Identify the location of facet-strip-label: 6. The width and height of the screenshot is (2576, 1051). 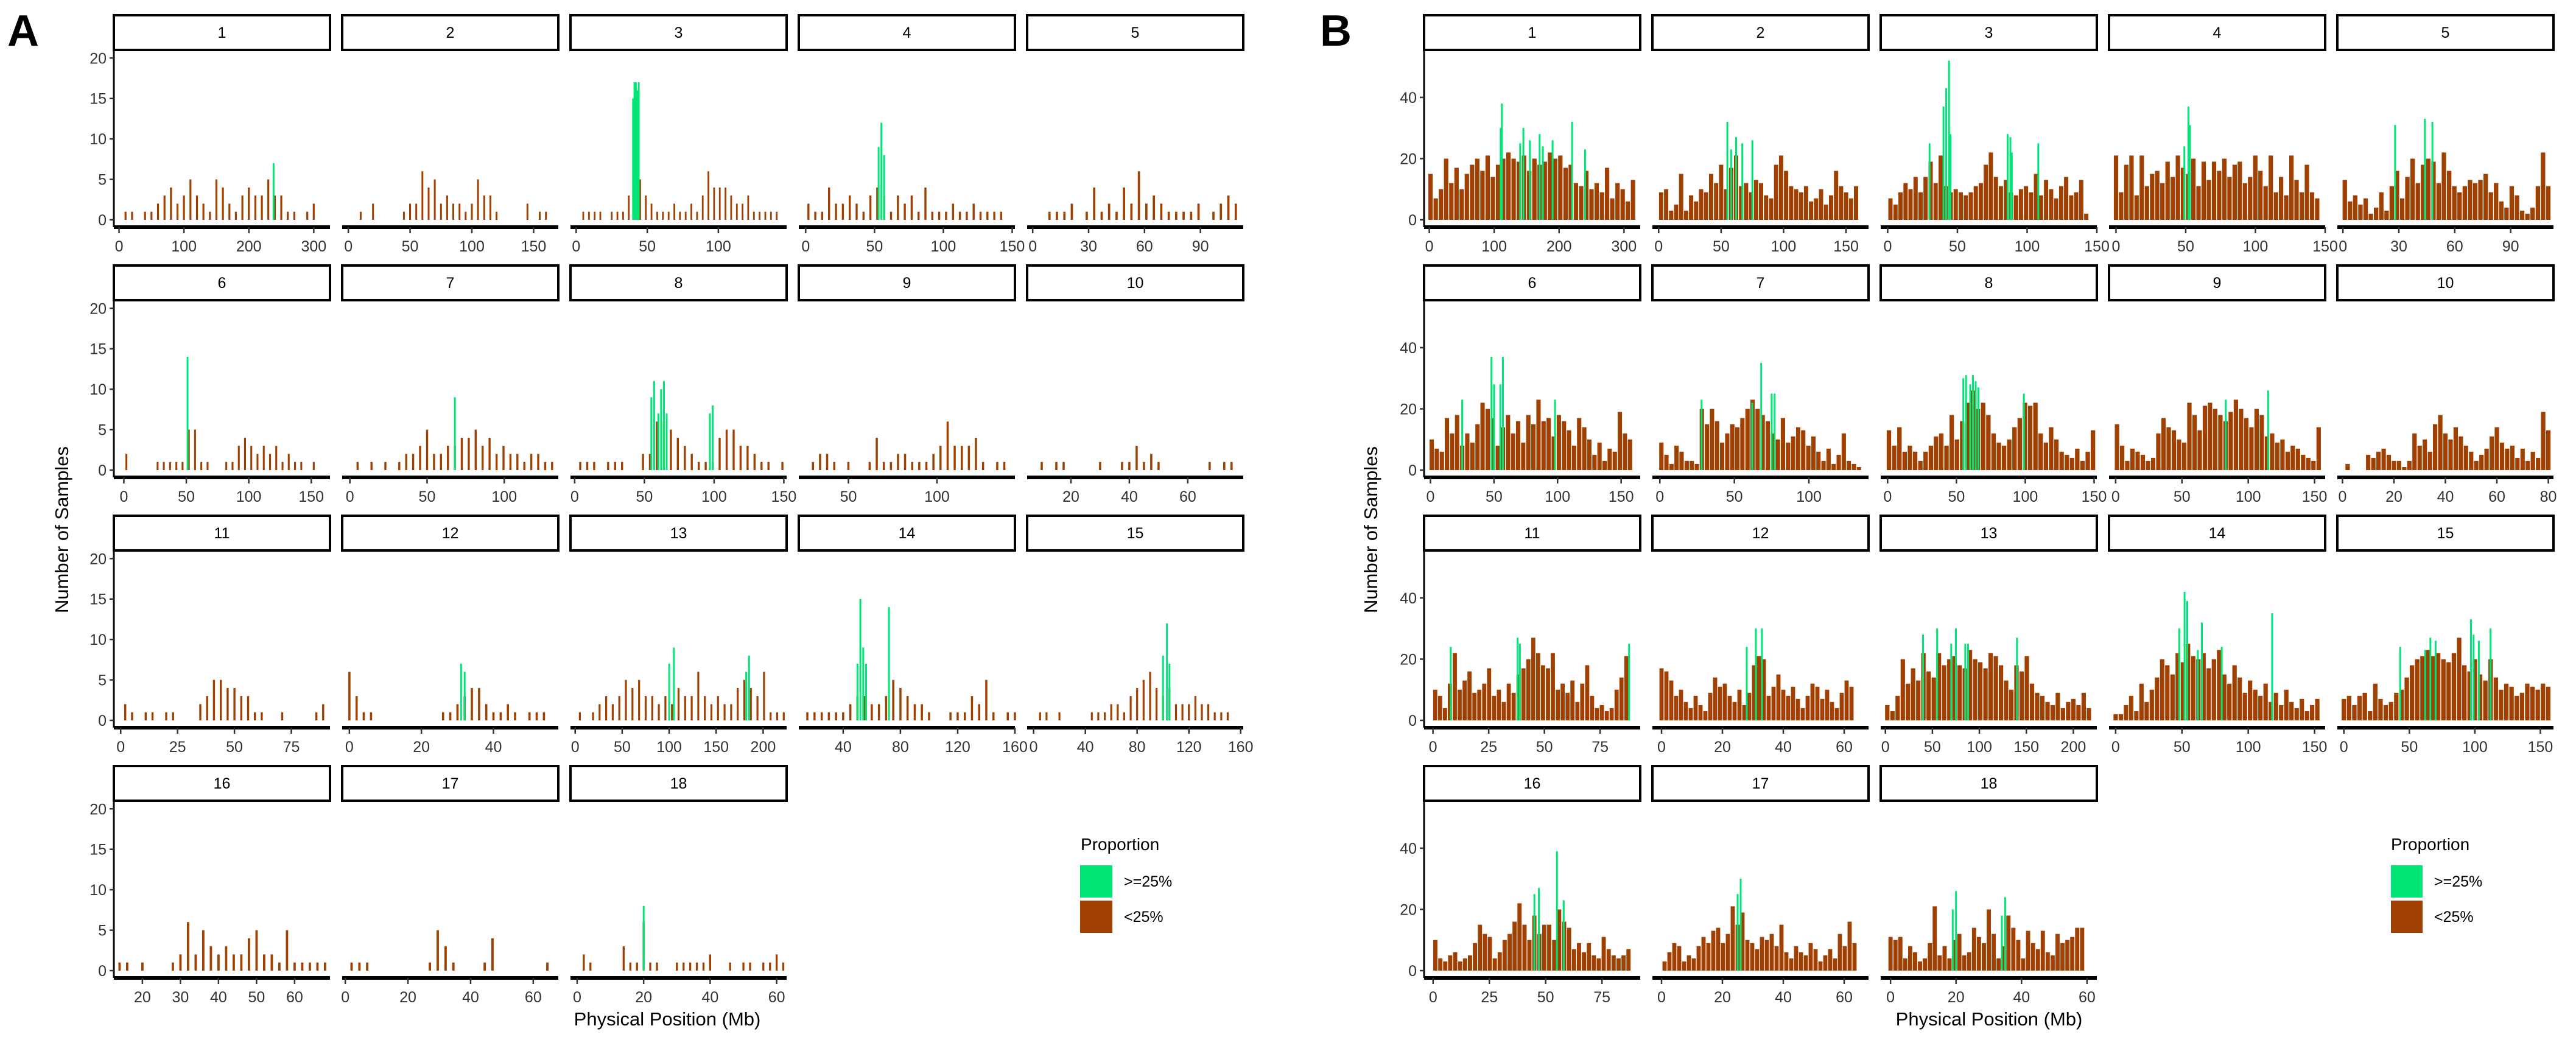
(1533, 283).